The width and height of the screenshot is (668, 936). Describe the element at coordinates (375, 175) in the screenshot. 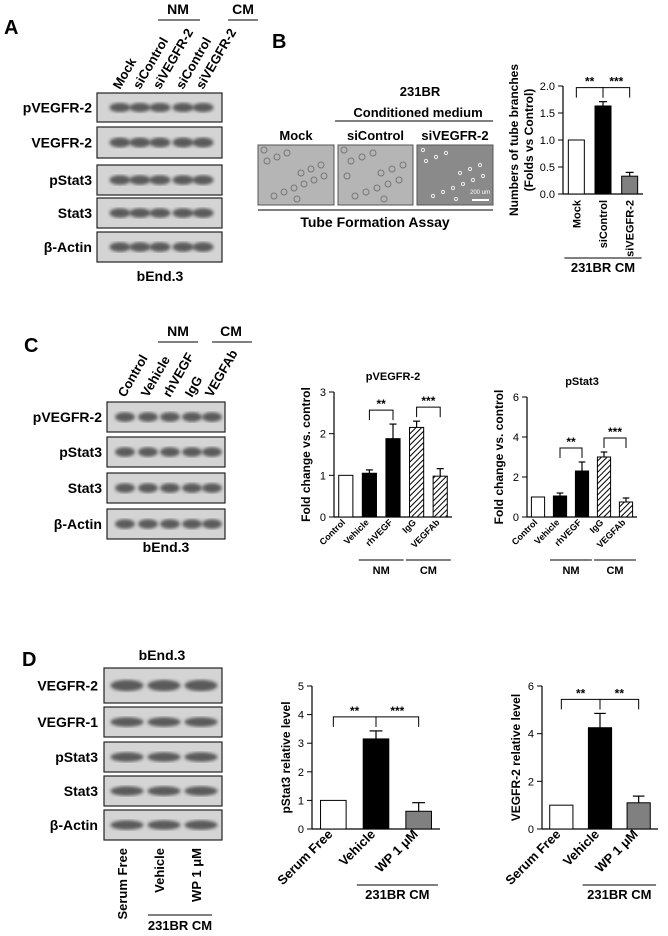

I see `micrograph` at that location.